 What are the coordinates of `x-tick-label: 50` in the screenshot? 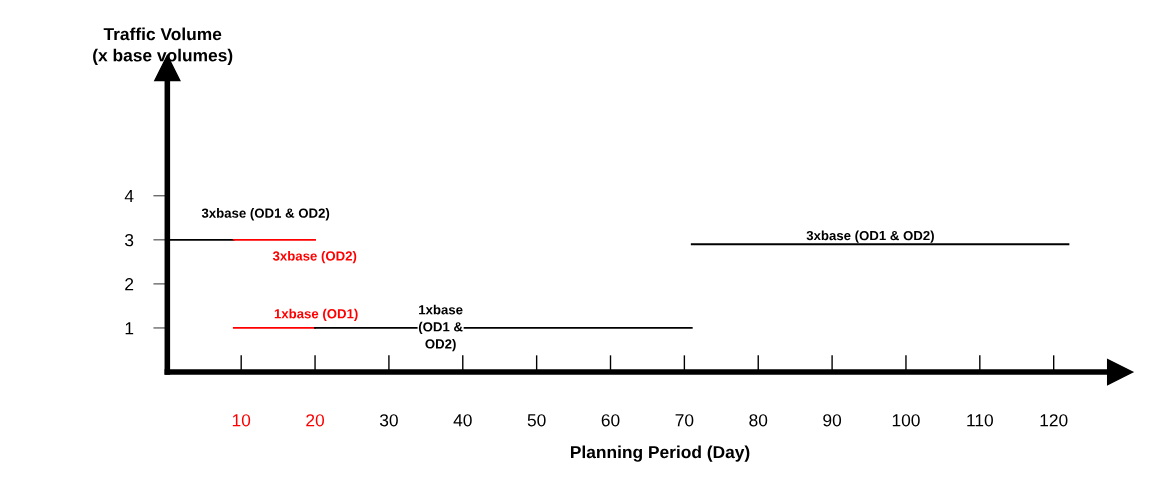 It's located at (536, 420).